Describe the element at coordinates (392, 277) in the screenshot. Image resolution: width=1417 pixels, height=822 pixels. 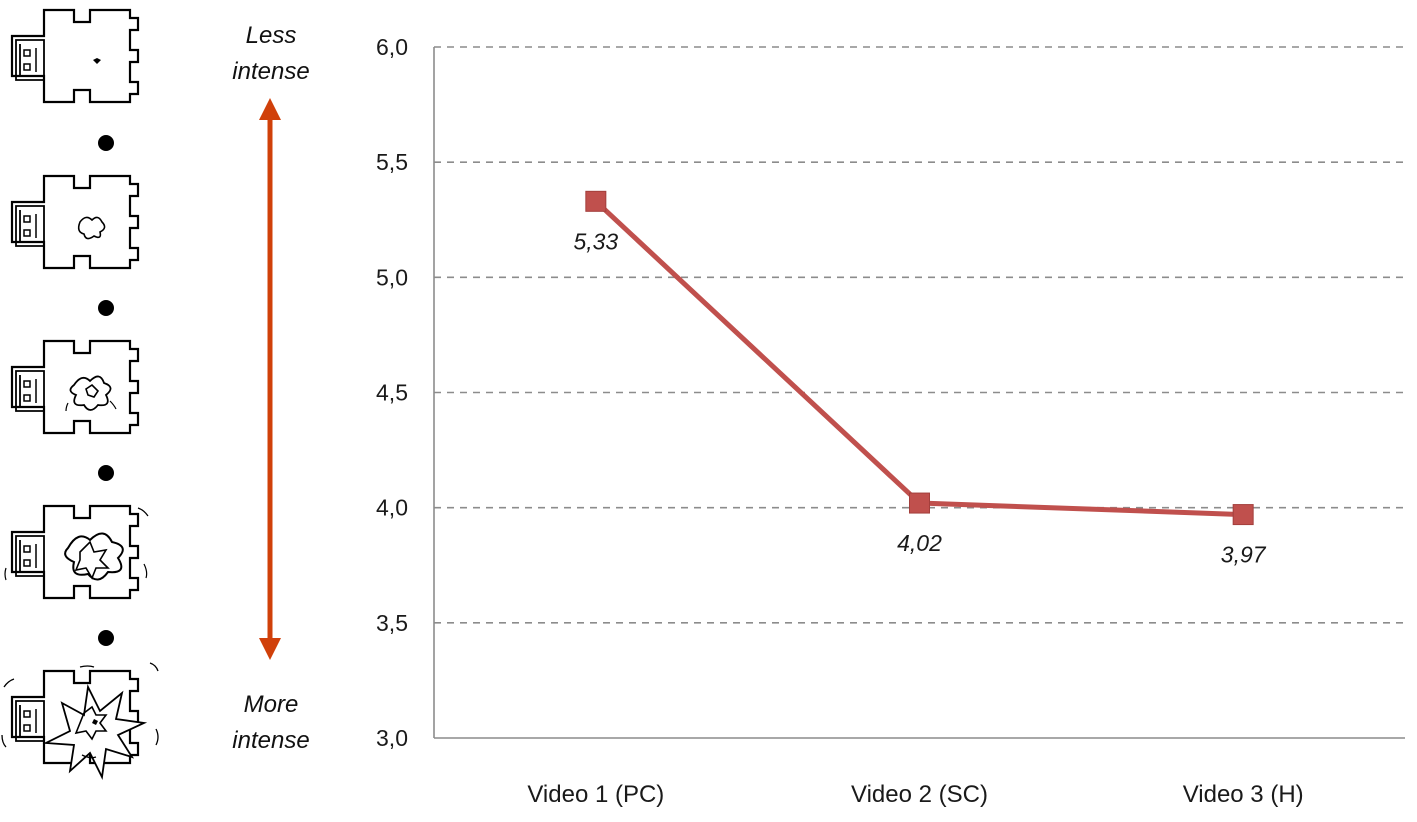
I see `y-tick-label: 5,0` at that location.